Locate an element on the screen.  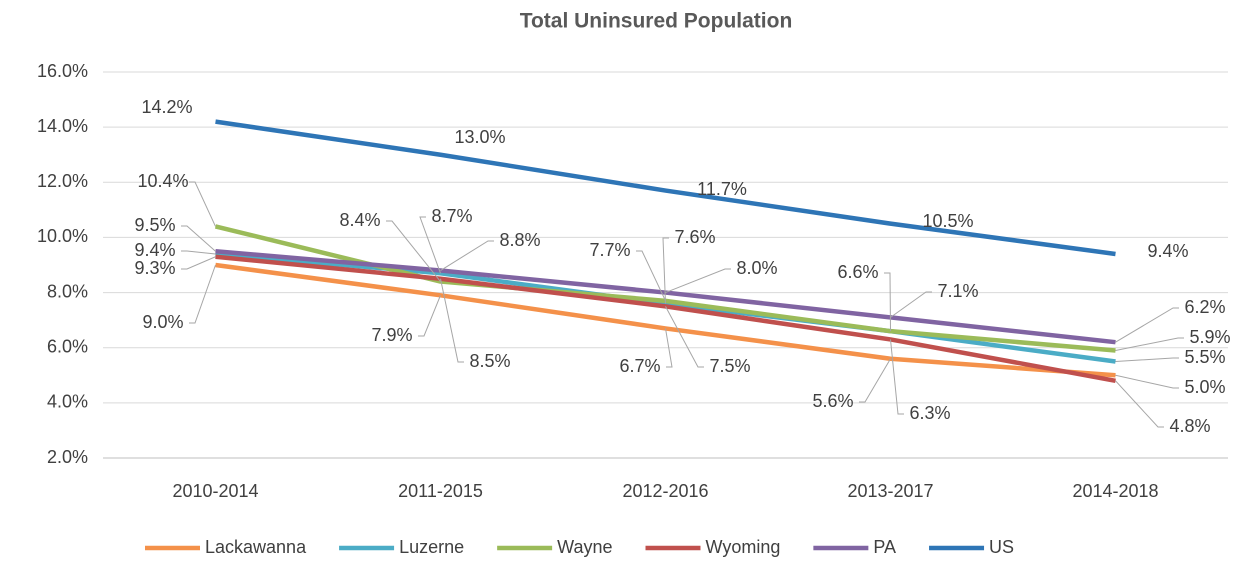
data-label: 9.5% is located at coordinates (154, 225).